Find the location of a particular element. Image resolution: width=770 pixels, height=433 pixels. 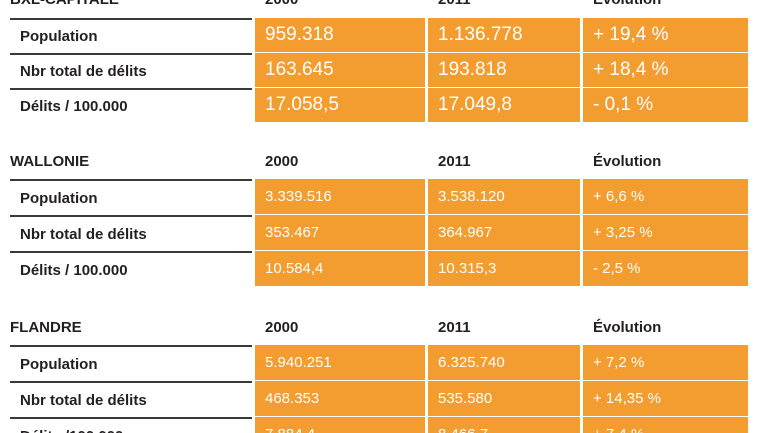

value-cell: + 7,4 % is located at coordinates (665, 425).